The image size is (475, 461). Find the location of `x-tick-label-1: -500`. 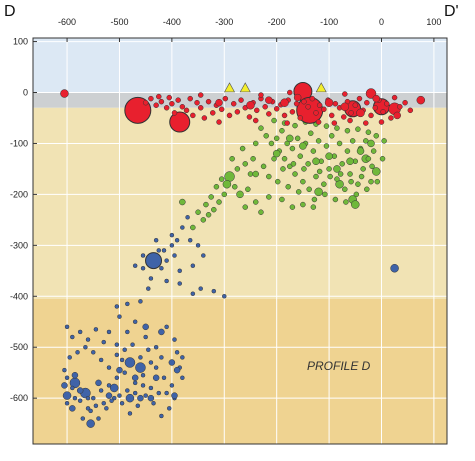

x-tick-label-1: -500 is located at coordinates (119, 22).